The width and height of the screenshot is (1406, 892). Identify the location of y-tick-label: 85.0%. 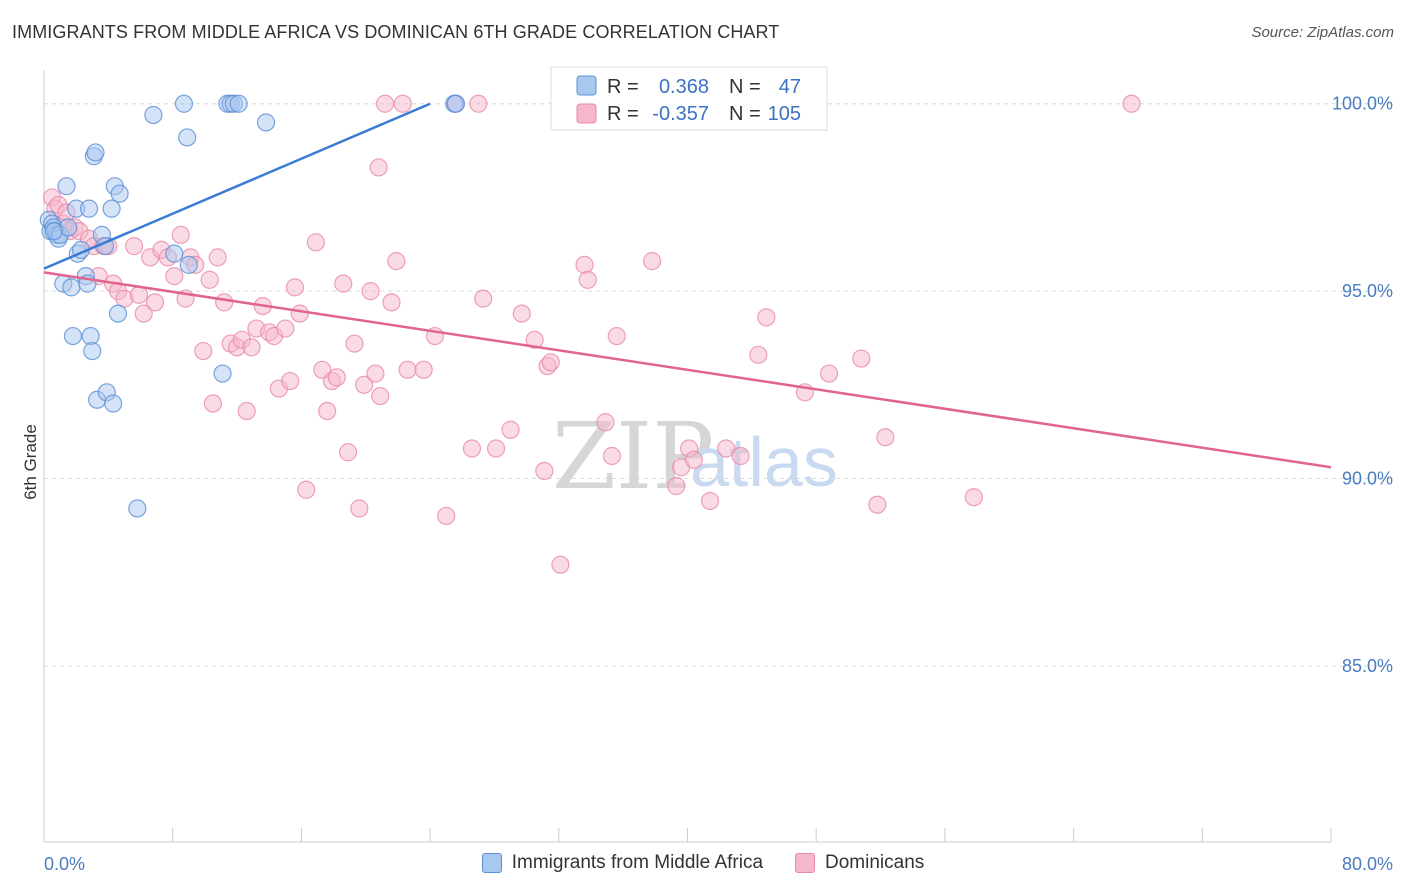
(1367, 666).